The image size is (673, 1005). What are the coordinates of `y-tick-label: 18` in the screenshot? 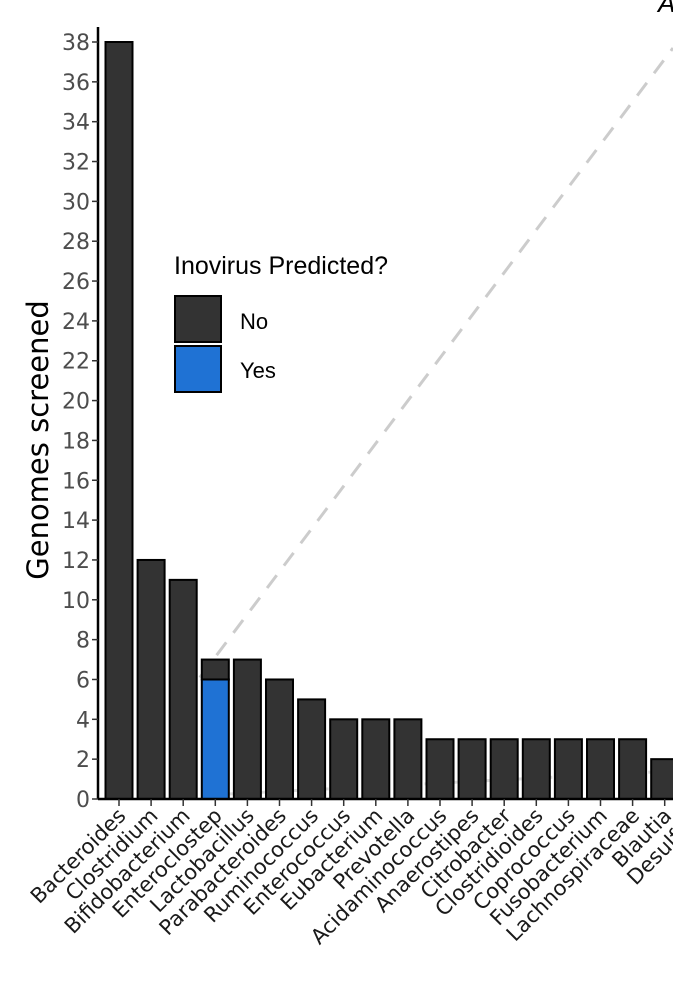 It's located at (76, 441).